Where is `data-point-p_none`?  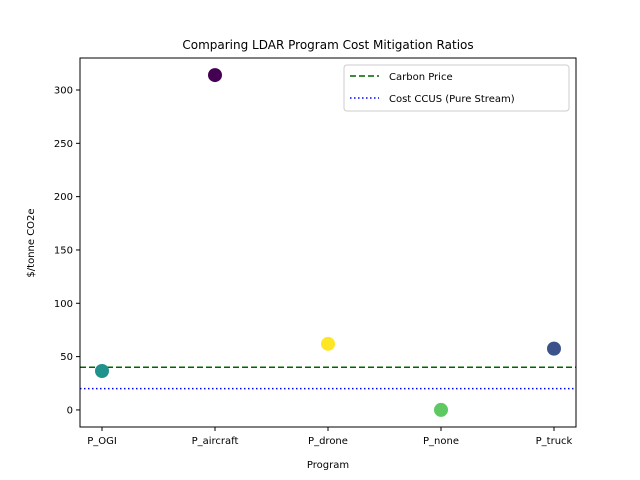 data-point-p_none is located at coordinates (441, 409).